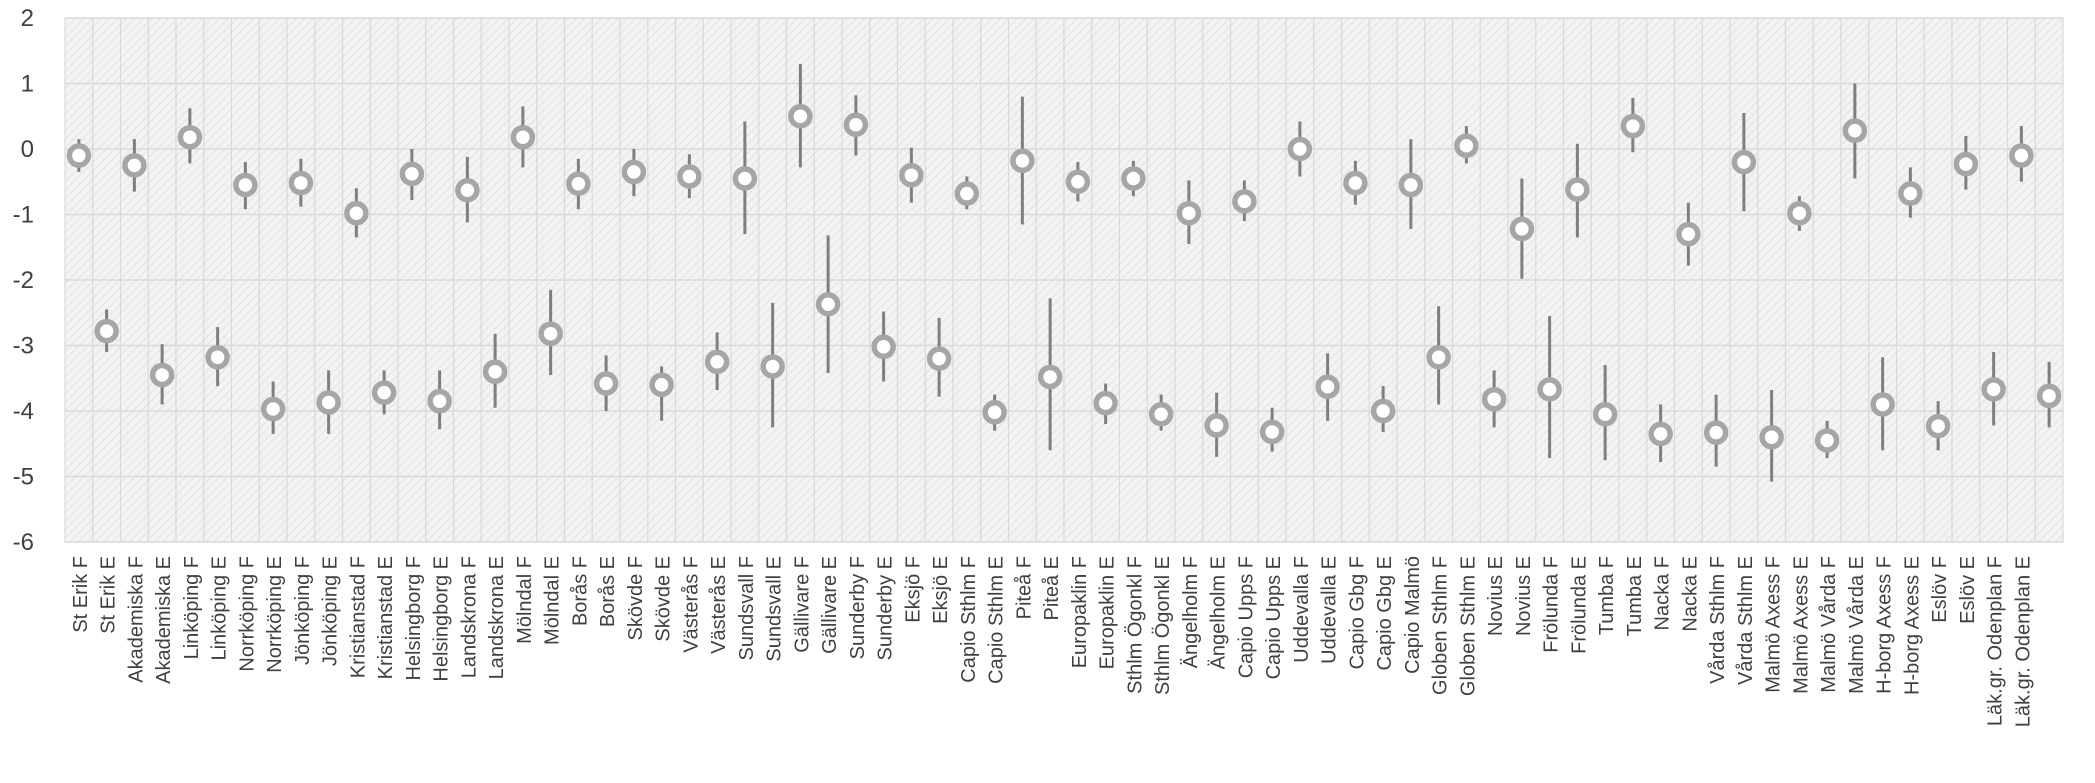  What do you see at coordinates (941, 590) in the screenshot?
I see `x-tick-label: Eksjö E` at bounding box center [941, 590].